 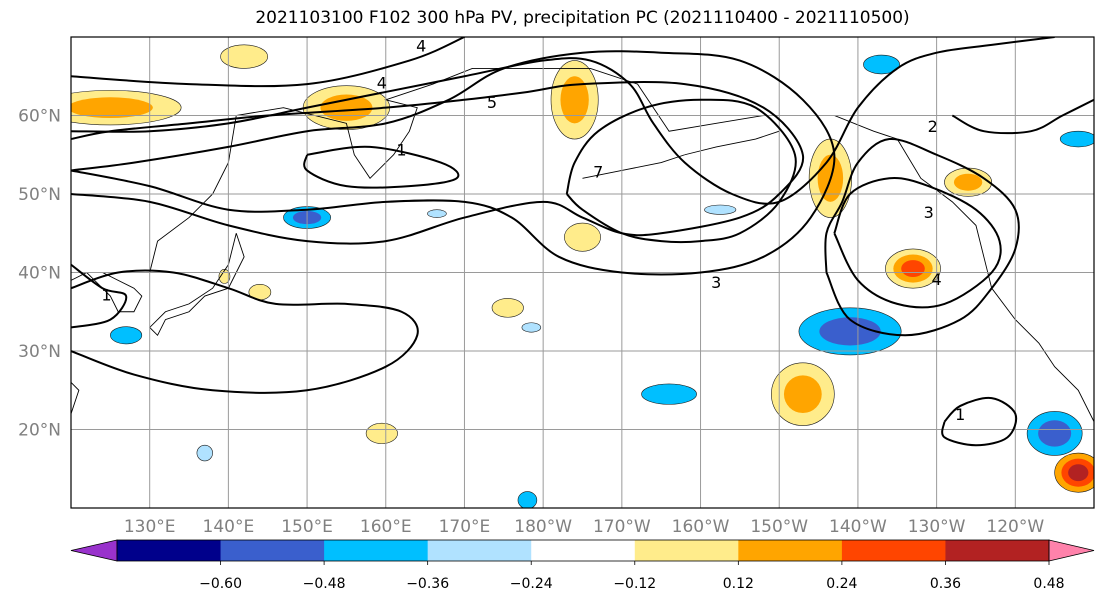 I want to click on colorbar-tick-label: −0.48, so click(x=324, y=584).